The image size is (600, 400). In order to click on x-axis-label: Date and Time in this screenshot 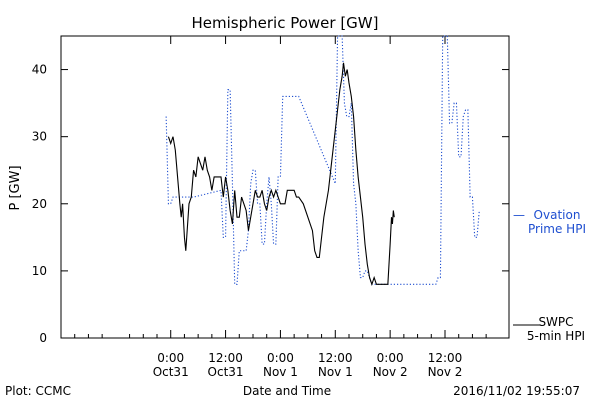, I will do `click(287, 391)`.